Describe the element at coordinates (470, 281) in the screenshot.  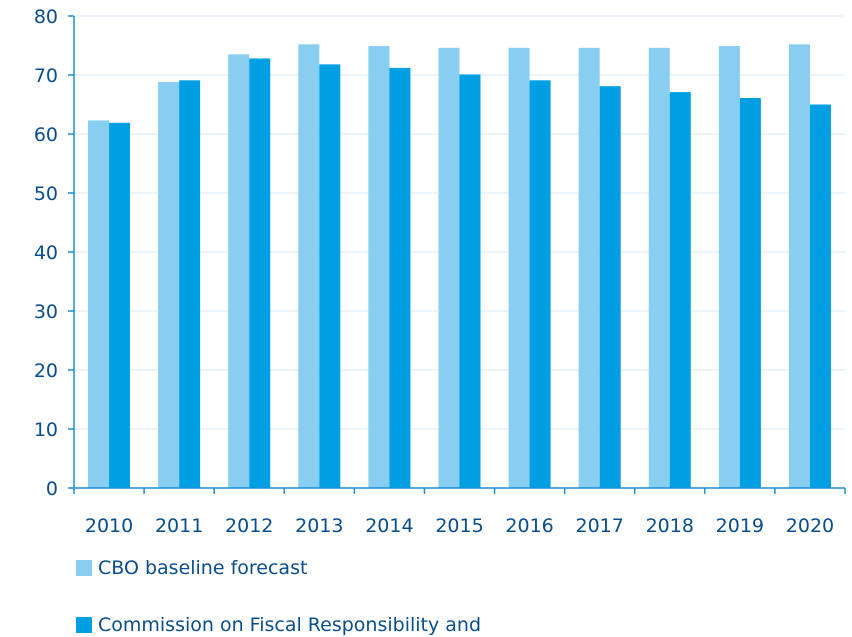
I see `bar-commission-2015` at that location.